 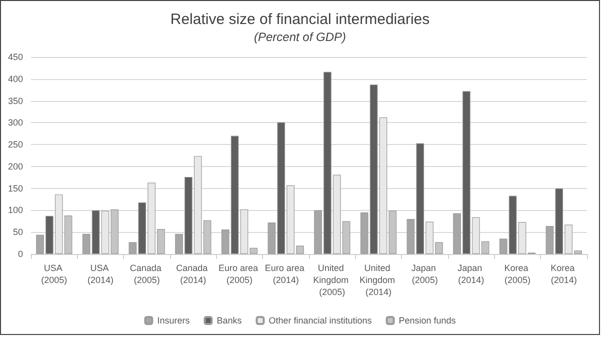 What do you see at coordinates (15, 123) in the screenshot?
I see `y-tick-label: 300` at bounding box center [15, 123].